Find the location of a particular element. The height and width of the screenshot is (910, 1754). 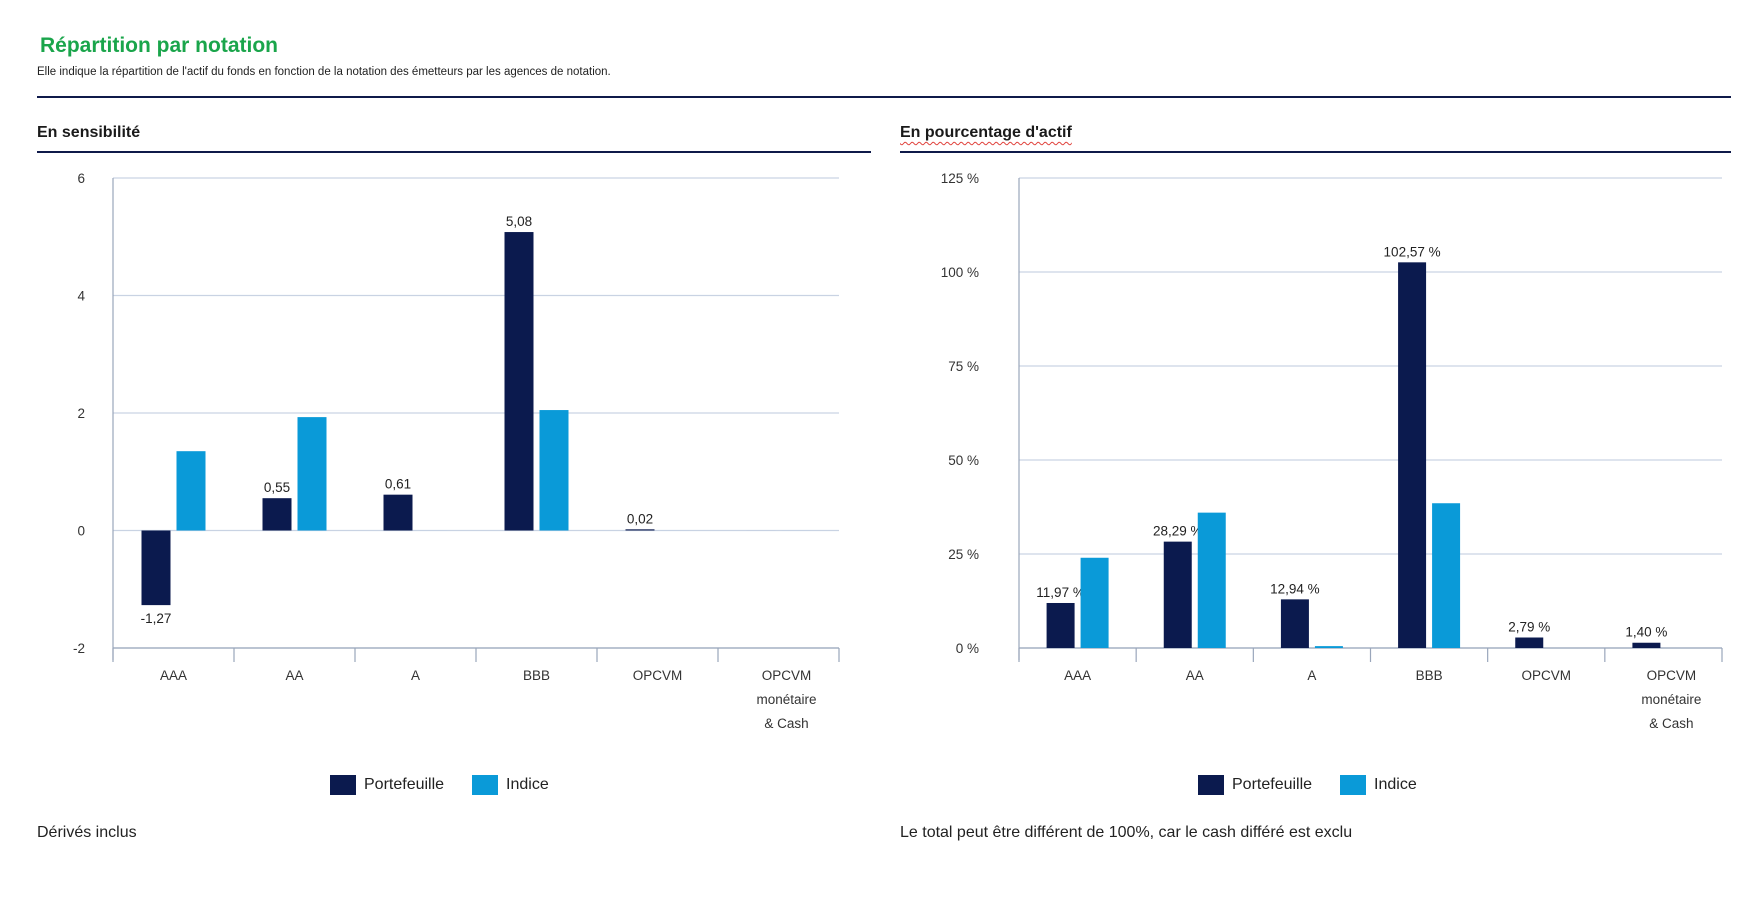

y-tick-label: 4 is located at coordinates (81, 296).